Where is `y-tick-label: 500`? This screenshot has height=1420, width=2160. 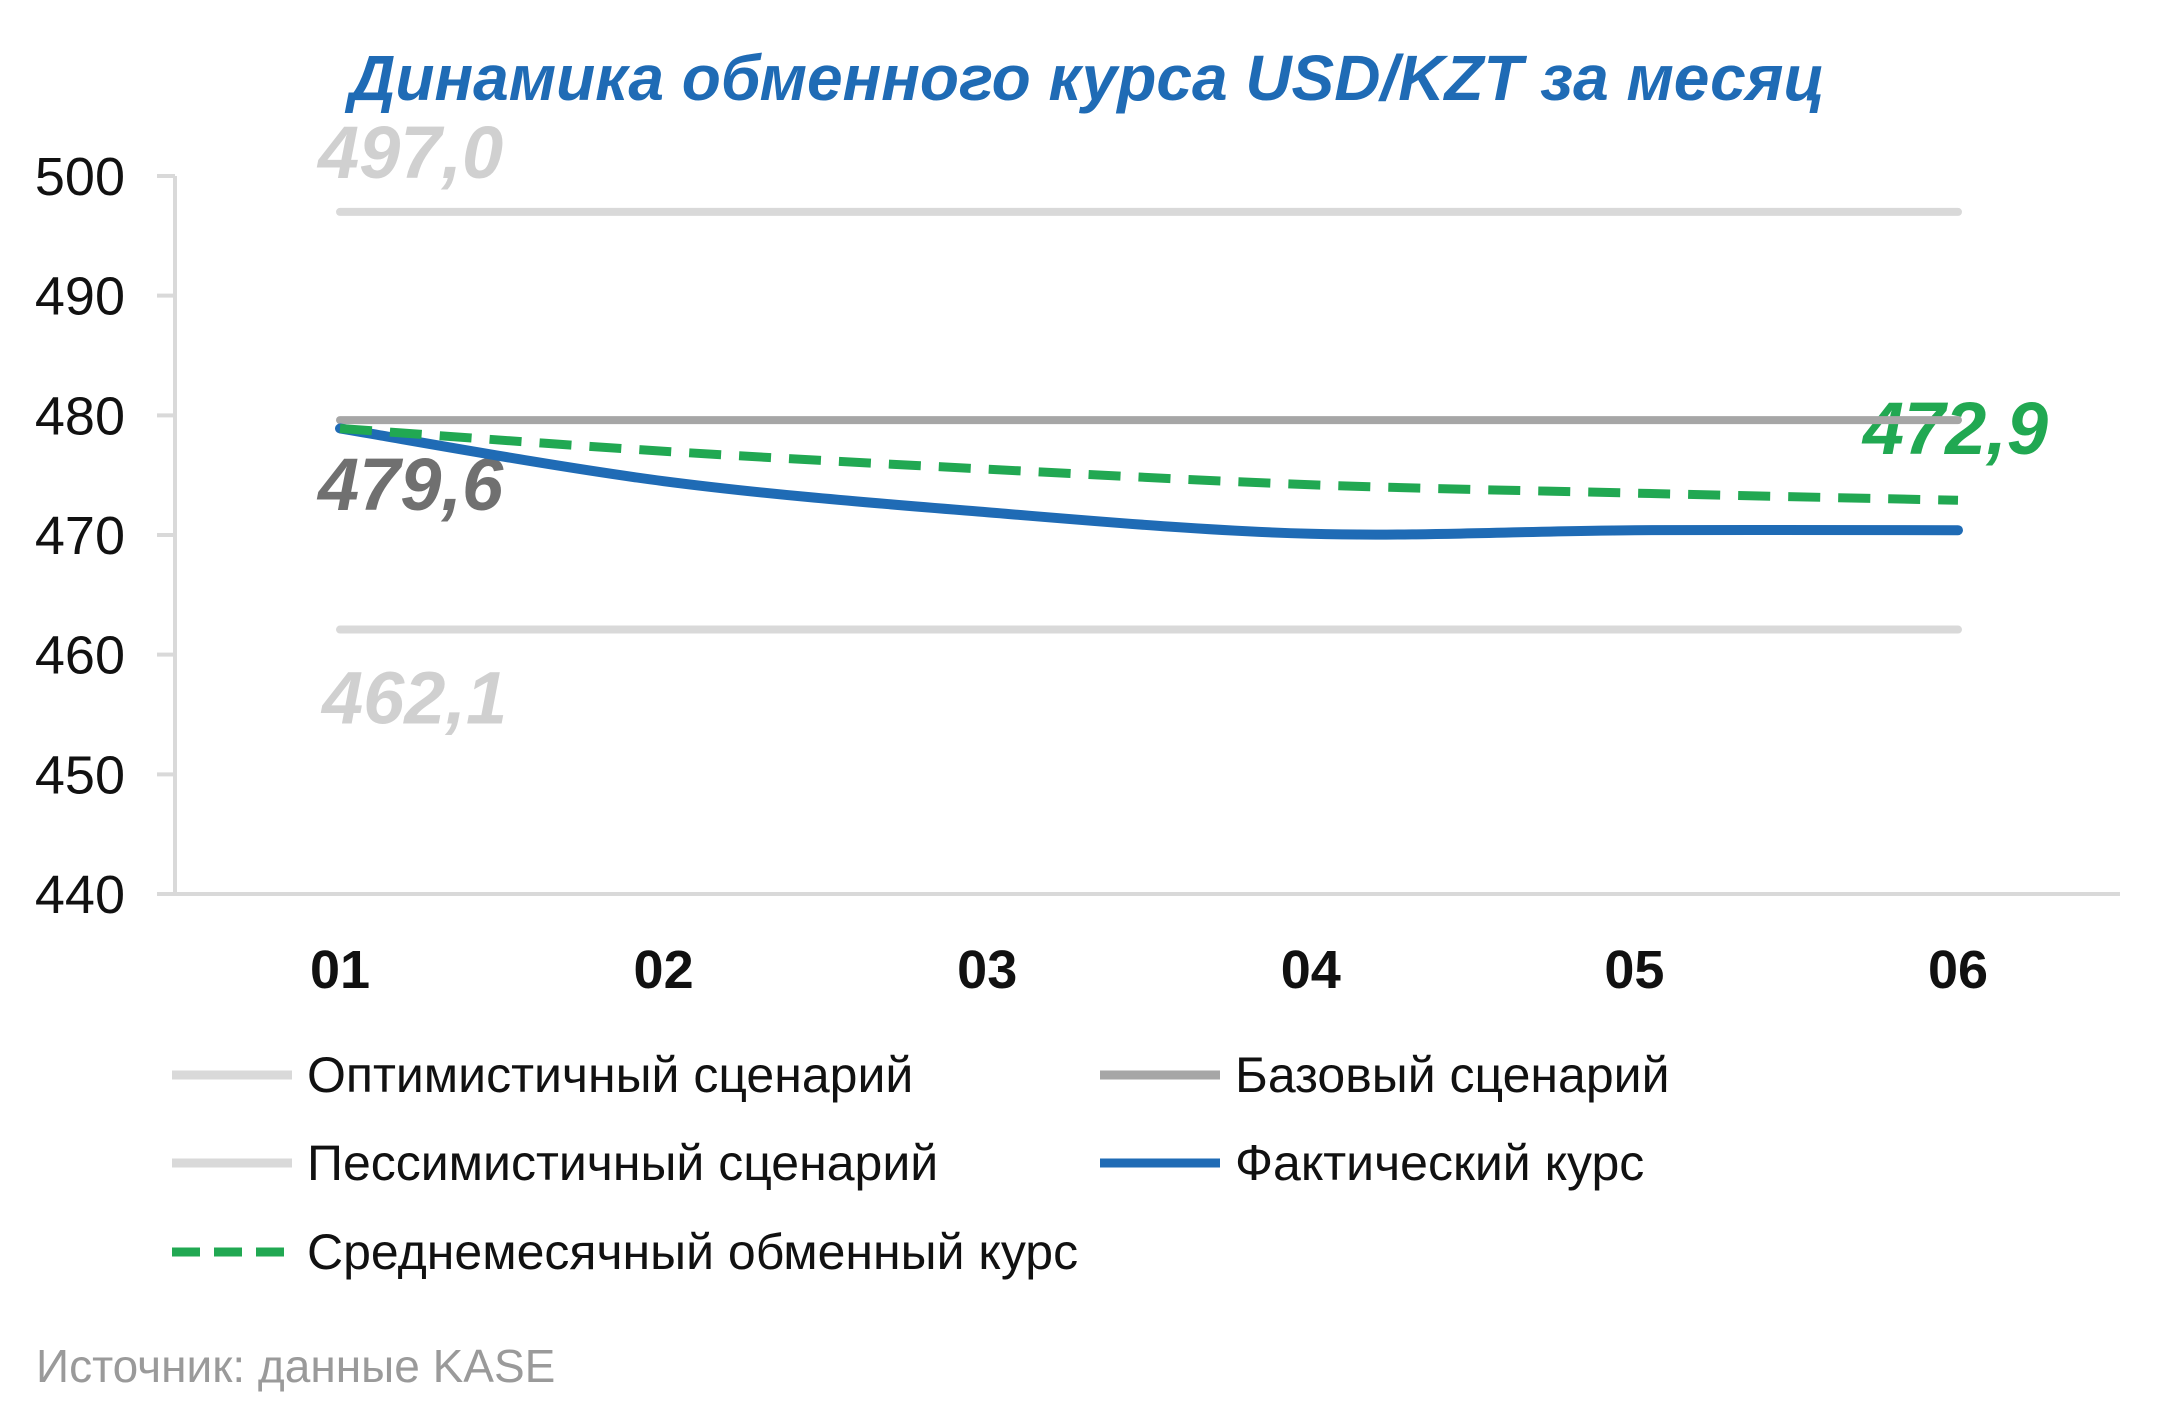
y-tick-label: 500 is located at coordinates (80, 177).